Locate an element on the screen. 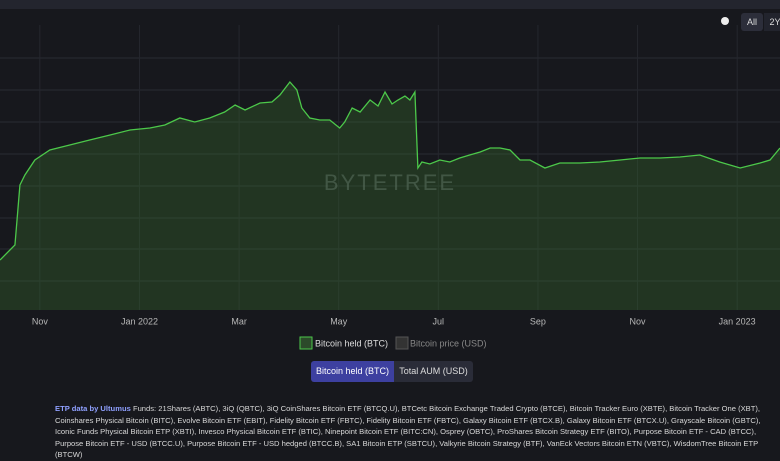 The image size is (780, 461). x-tick-label: Sep is located at coordinates (538, 321).